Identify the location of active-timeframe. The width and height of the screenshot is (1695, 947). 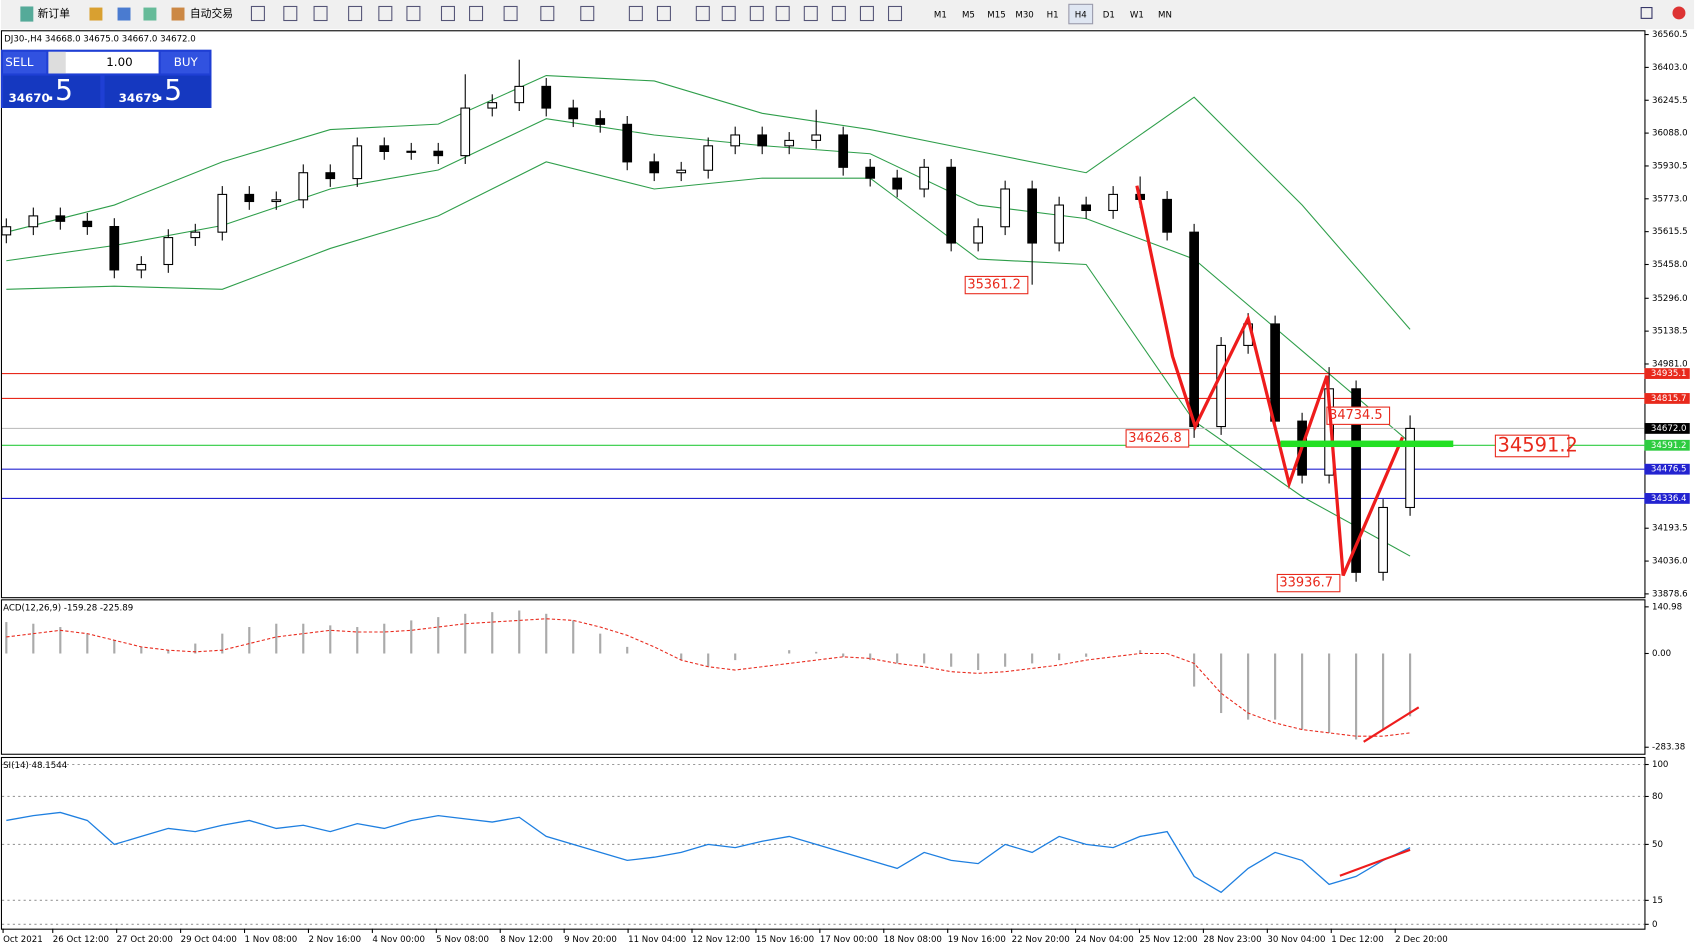
(1081, 14).